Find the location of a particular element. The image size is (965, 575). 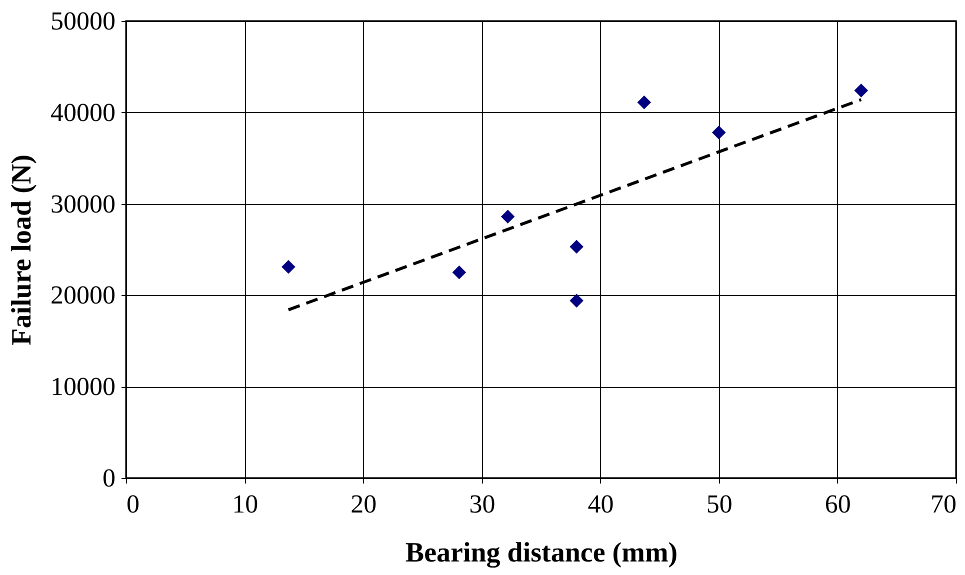

y-tick-label: 50000 is located at coordinates (83, 21).